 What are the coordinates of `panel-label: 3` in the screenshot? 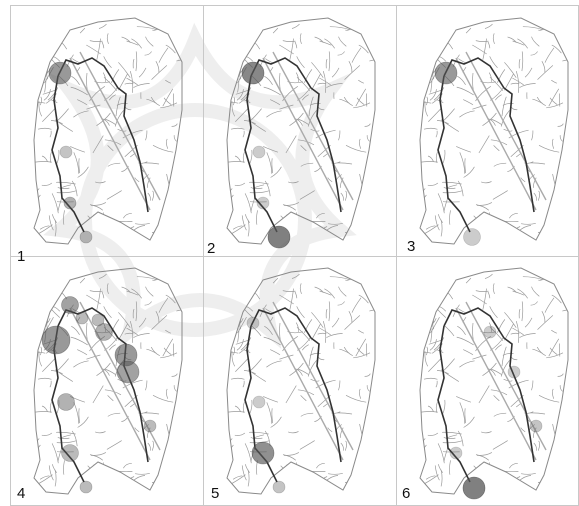 It's located at (411, 246).